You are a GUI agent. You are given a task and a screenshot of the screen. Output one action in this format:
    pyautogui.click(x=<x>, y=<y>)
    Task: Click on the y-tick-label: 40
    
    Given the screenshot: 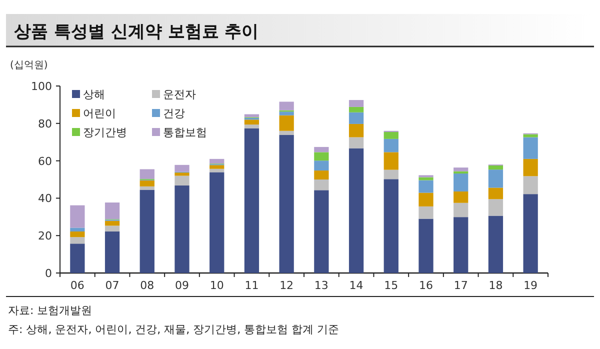 What is the action you would take?
    pyautogui.click(x=45, y=199)
    